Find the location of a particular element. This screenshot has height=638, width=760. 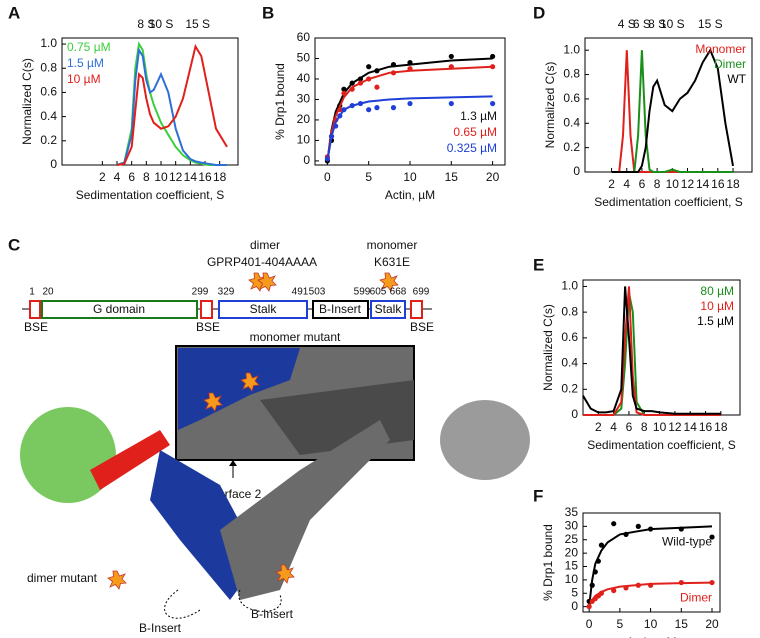

legend-label: 10 µM is located at coordinates (717, 306).